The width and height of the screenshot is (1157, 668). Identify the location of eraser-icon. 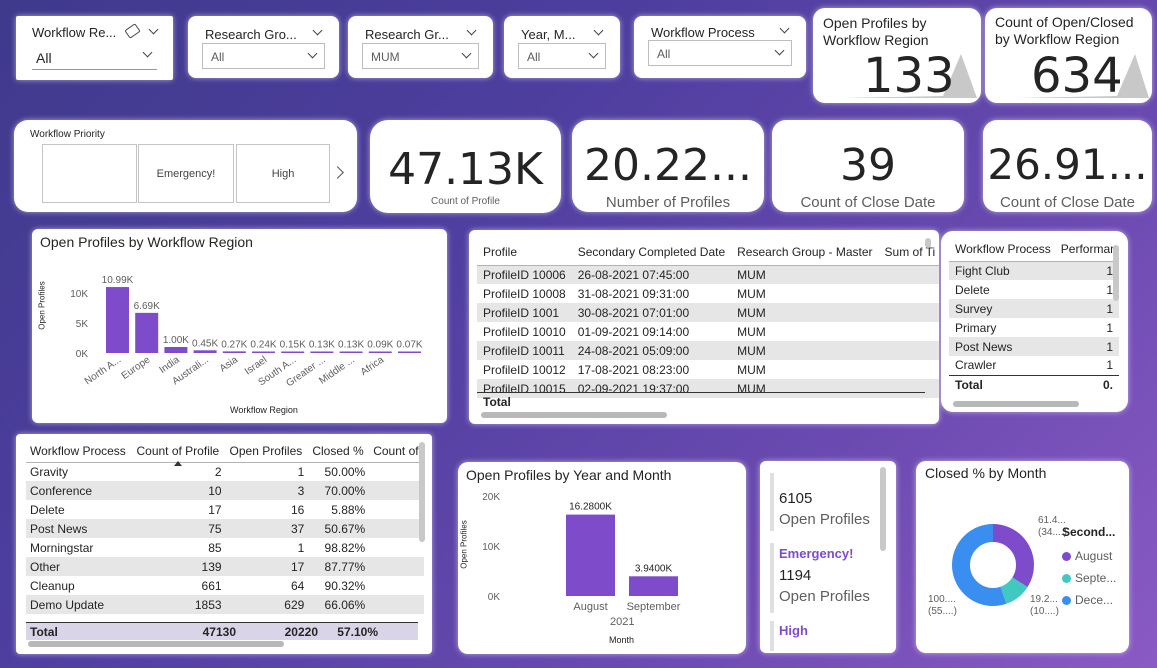
(132, 31).